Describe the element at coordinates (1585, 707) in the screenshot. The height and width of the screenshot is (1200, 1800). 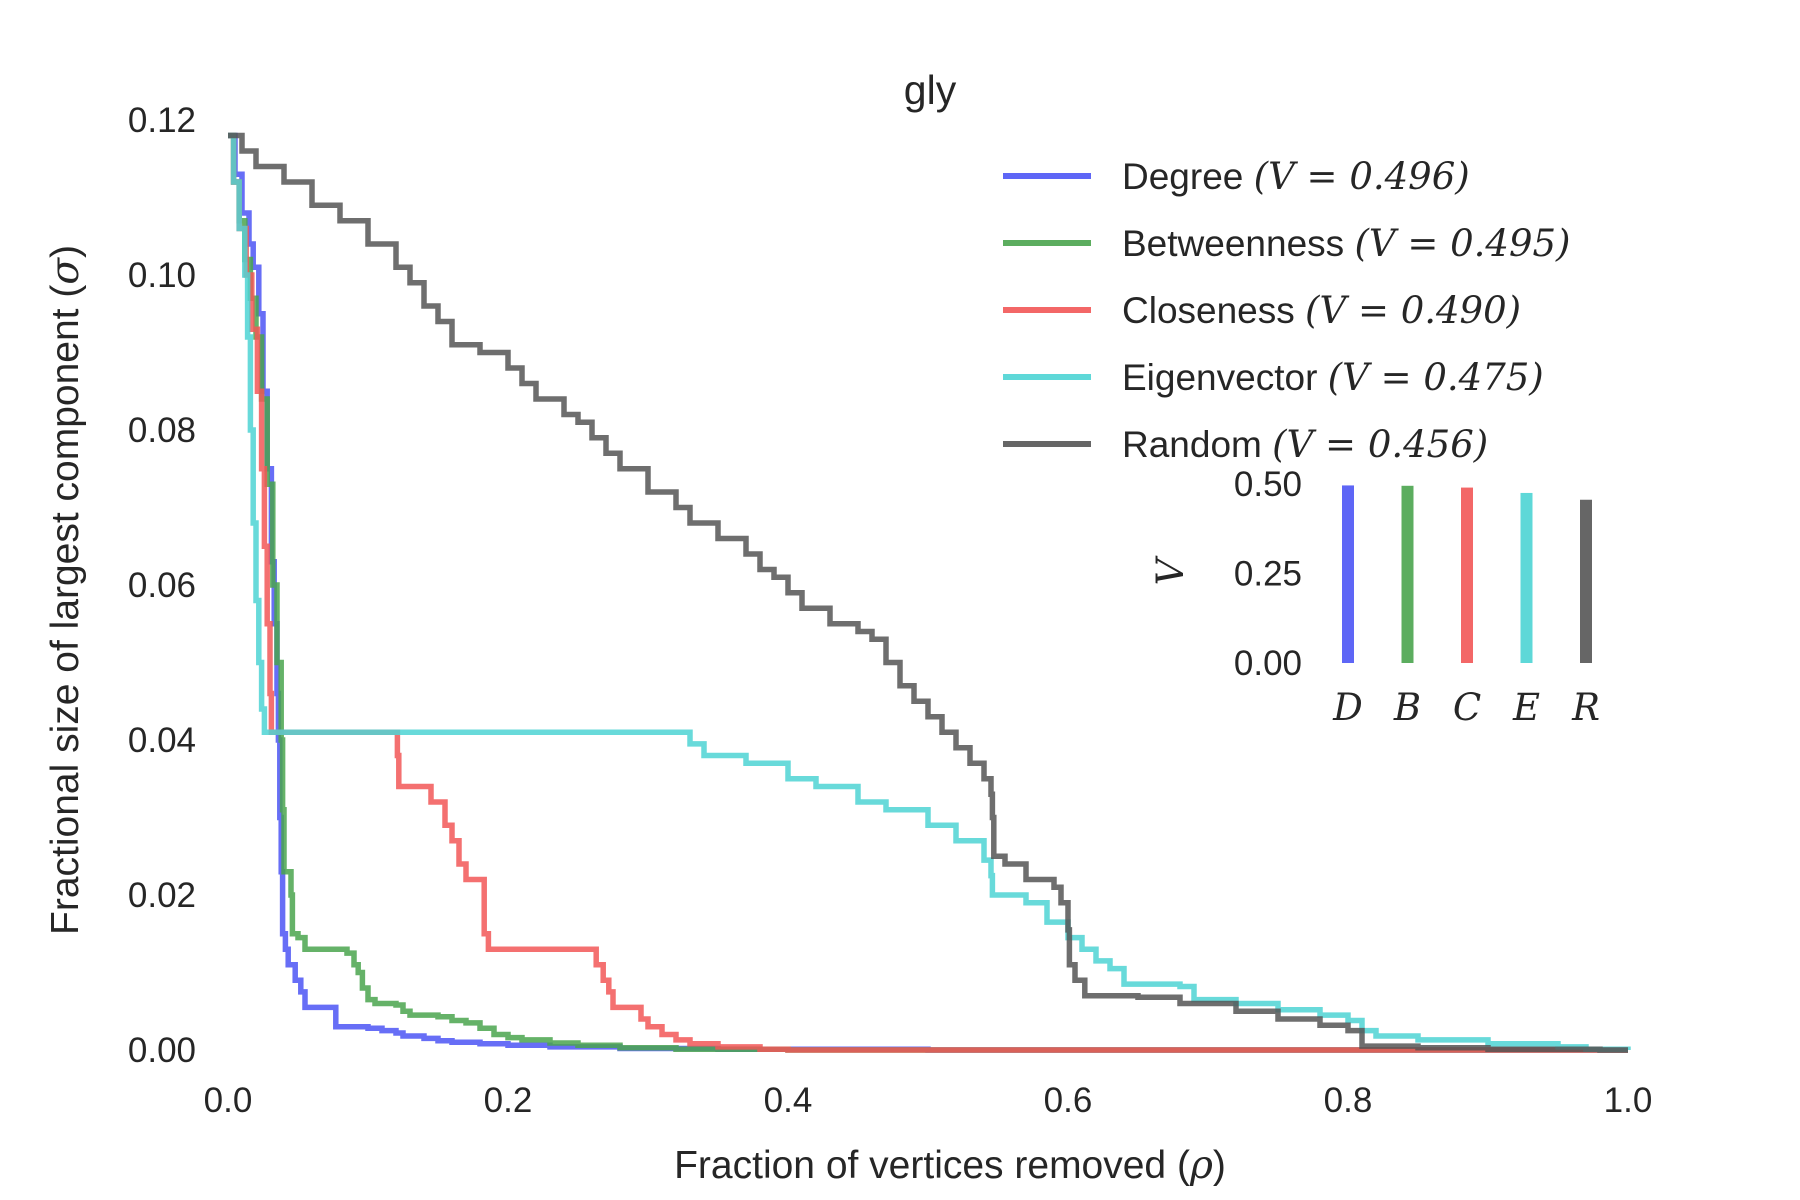
I see `inset-category-label: R` at that location.